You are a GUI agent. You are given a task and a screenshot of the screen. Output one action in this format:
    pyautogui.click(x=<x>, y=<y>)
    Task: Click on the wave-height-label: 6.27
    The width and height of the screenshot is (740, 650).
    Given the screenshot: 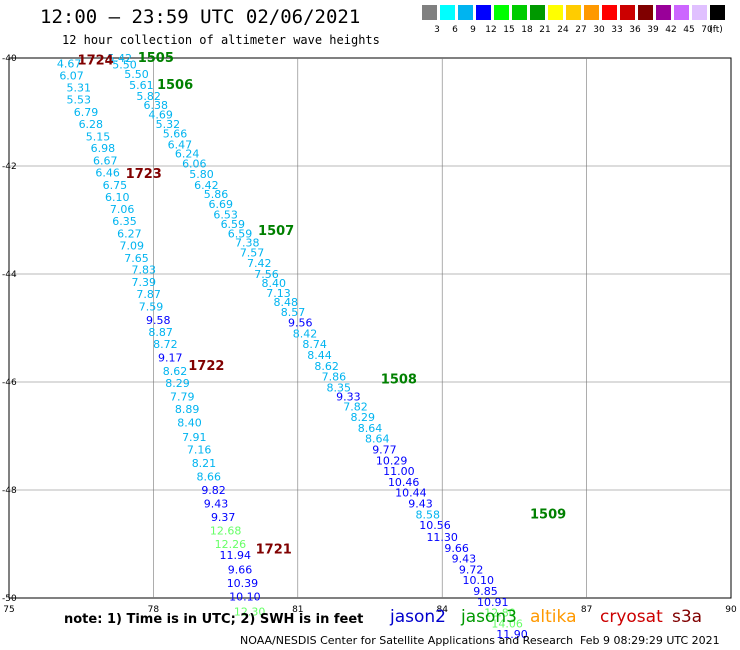 What is the action you would take?
    pyautogui.click(x=129, y=234)
    